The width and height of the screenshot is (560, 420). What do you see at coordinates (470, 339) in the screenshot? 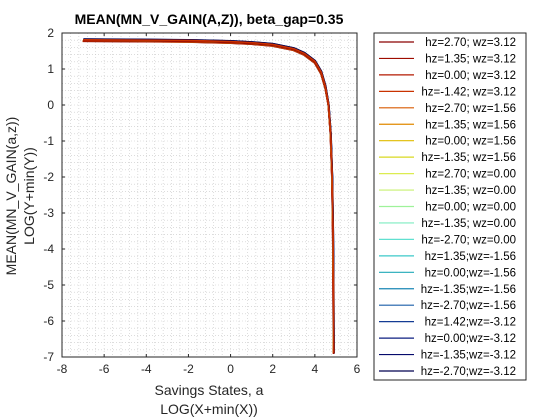
I see `legend-entry: hz=0.00;wz=-3.12` at bounding box center [470, 339].